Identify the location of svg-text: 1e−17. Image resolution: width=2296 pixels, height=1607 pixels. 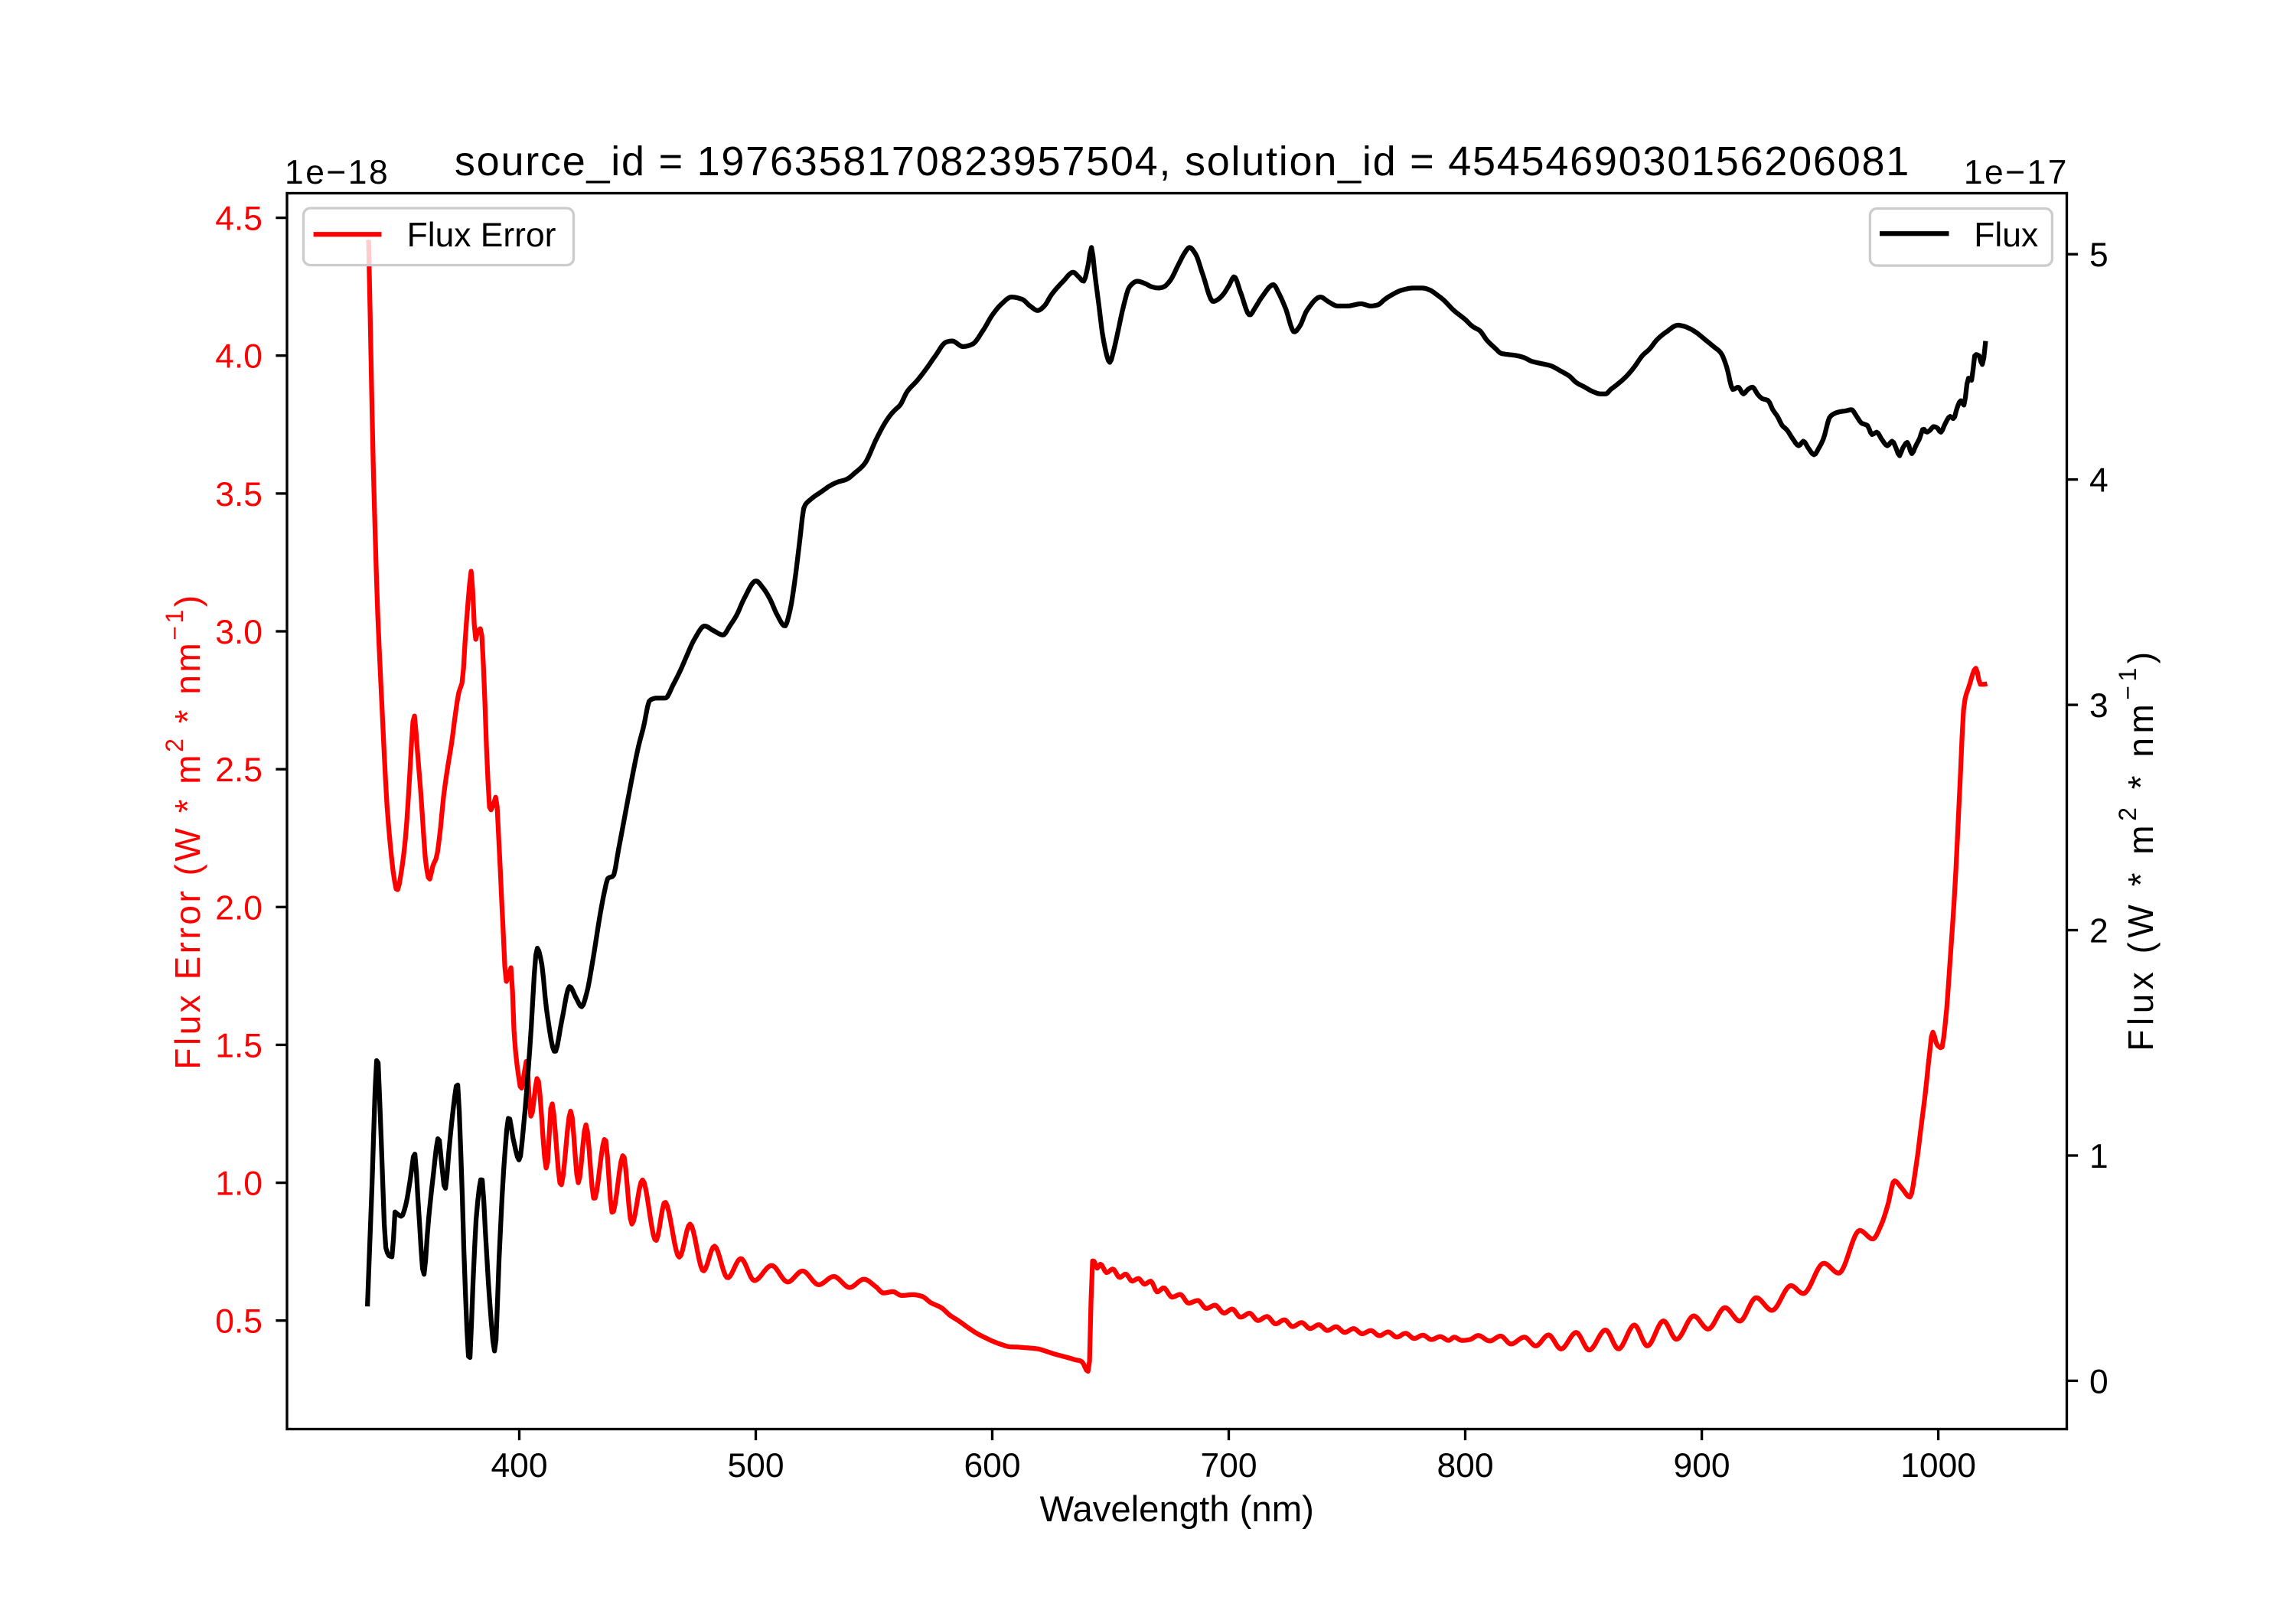
(2016, 172).